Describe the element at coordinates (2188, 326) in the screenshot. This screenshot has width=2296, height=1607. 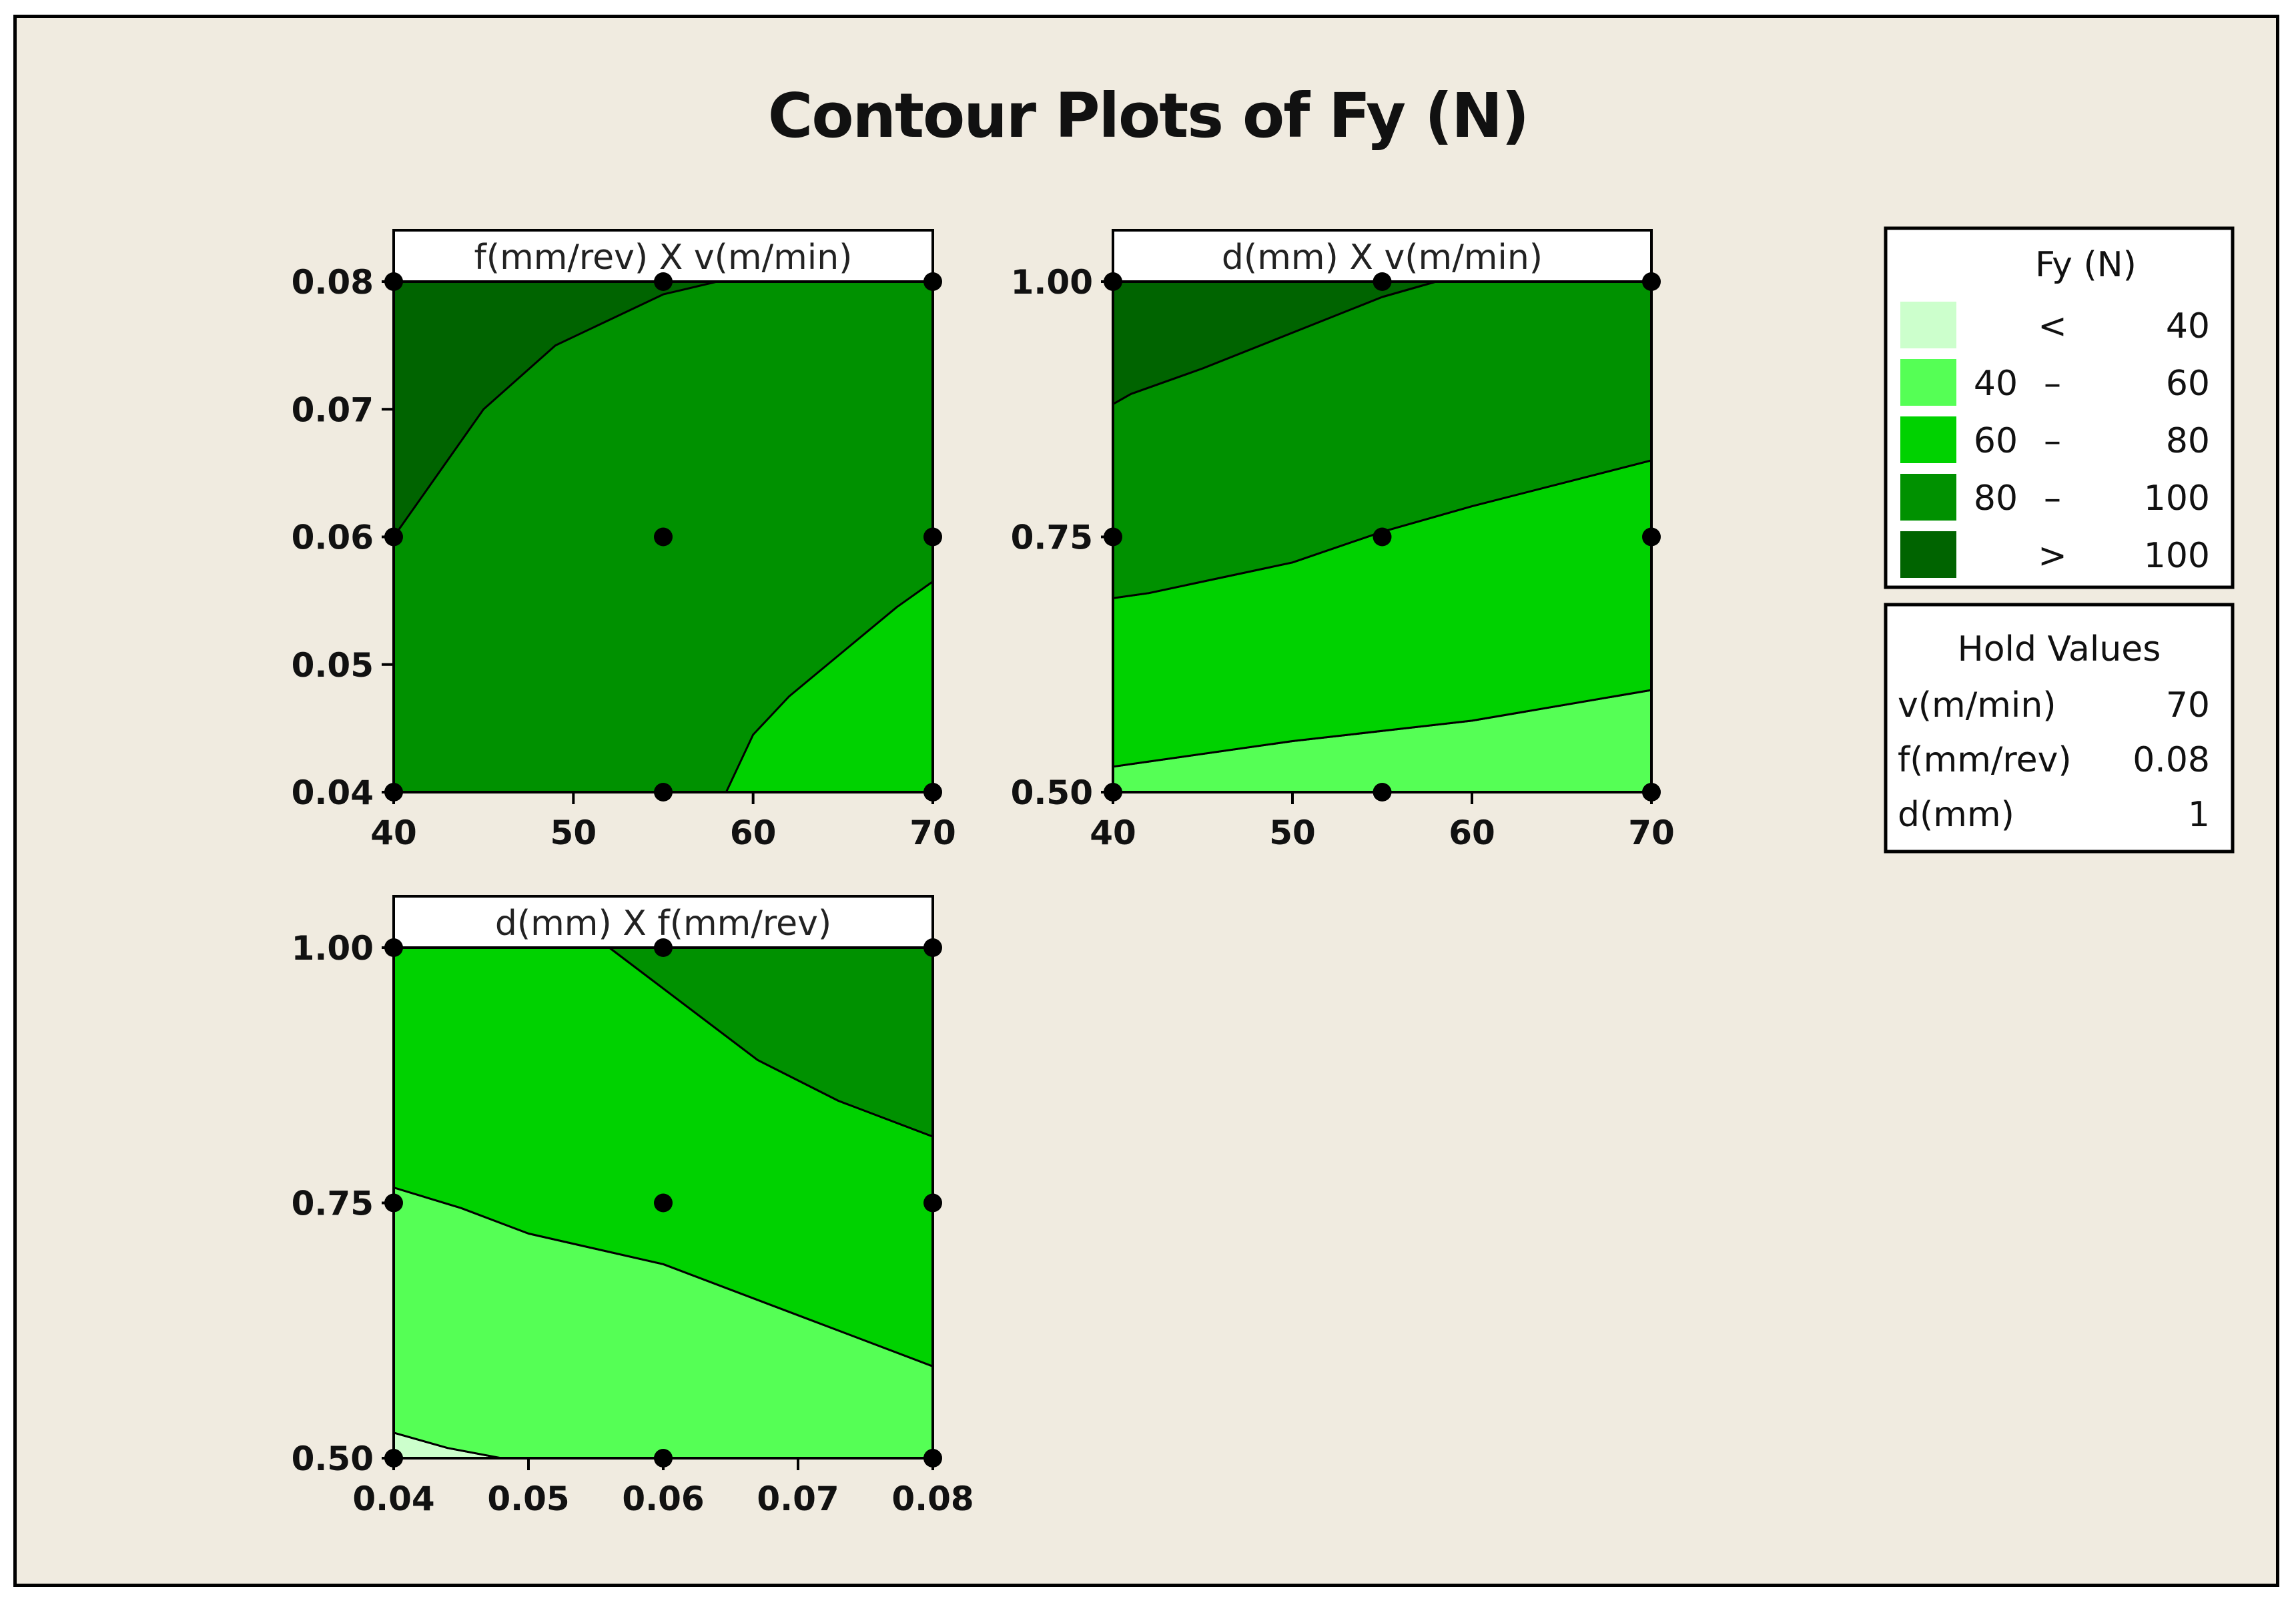
I see `legend-upper-bound: 40` at that location.